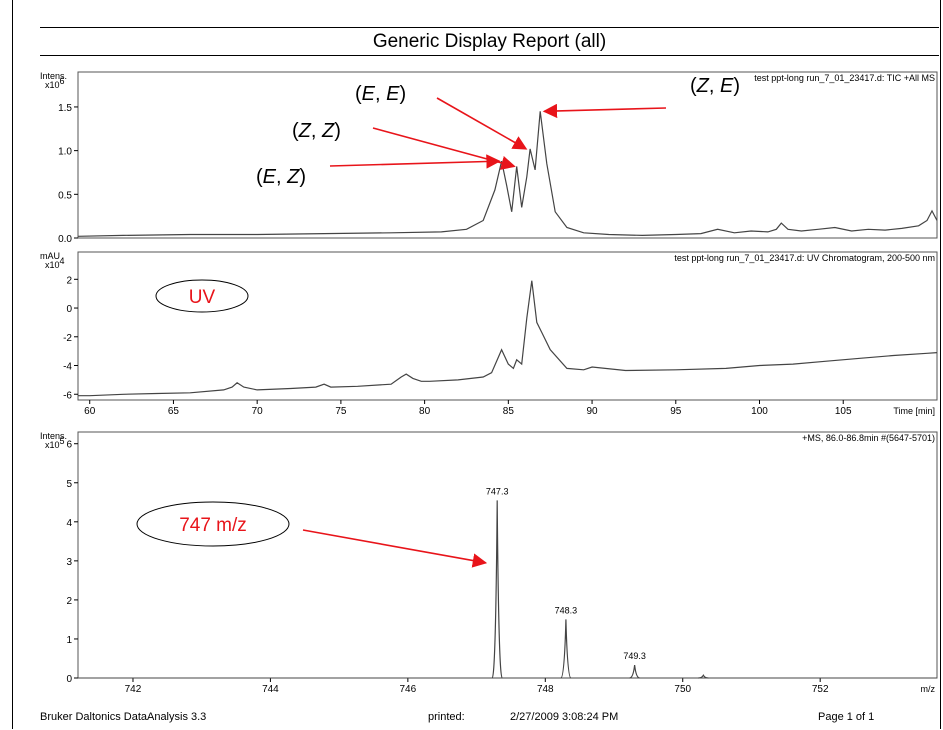 This screenshot has height=730, width=943. I want to click on ms-peak-label: 748.3, so click(566, 610).